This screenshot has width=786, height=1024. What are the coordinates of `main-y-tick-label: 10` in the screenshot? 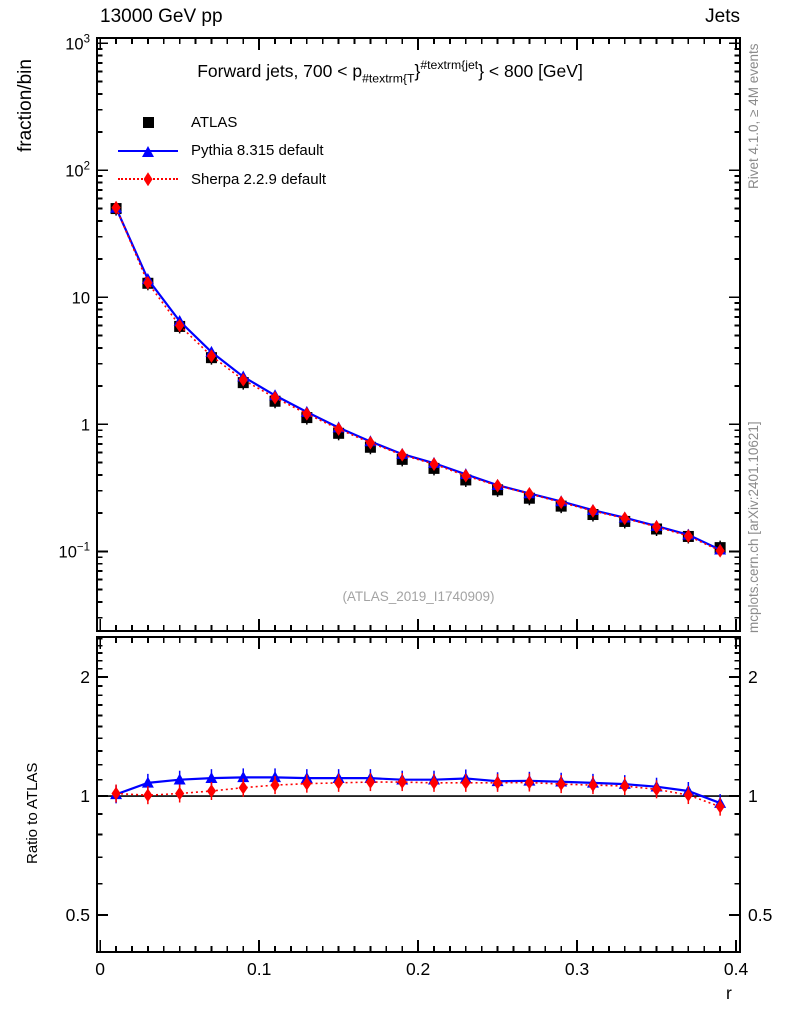 It's located at (81, 298).